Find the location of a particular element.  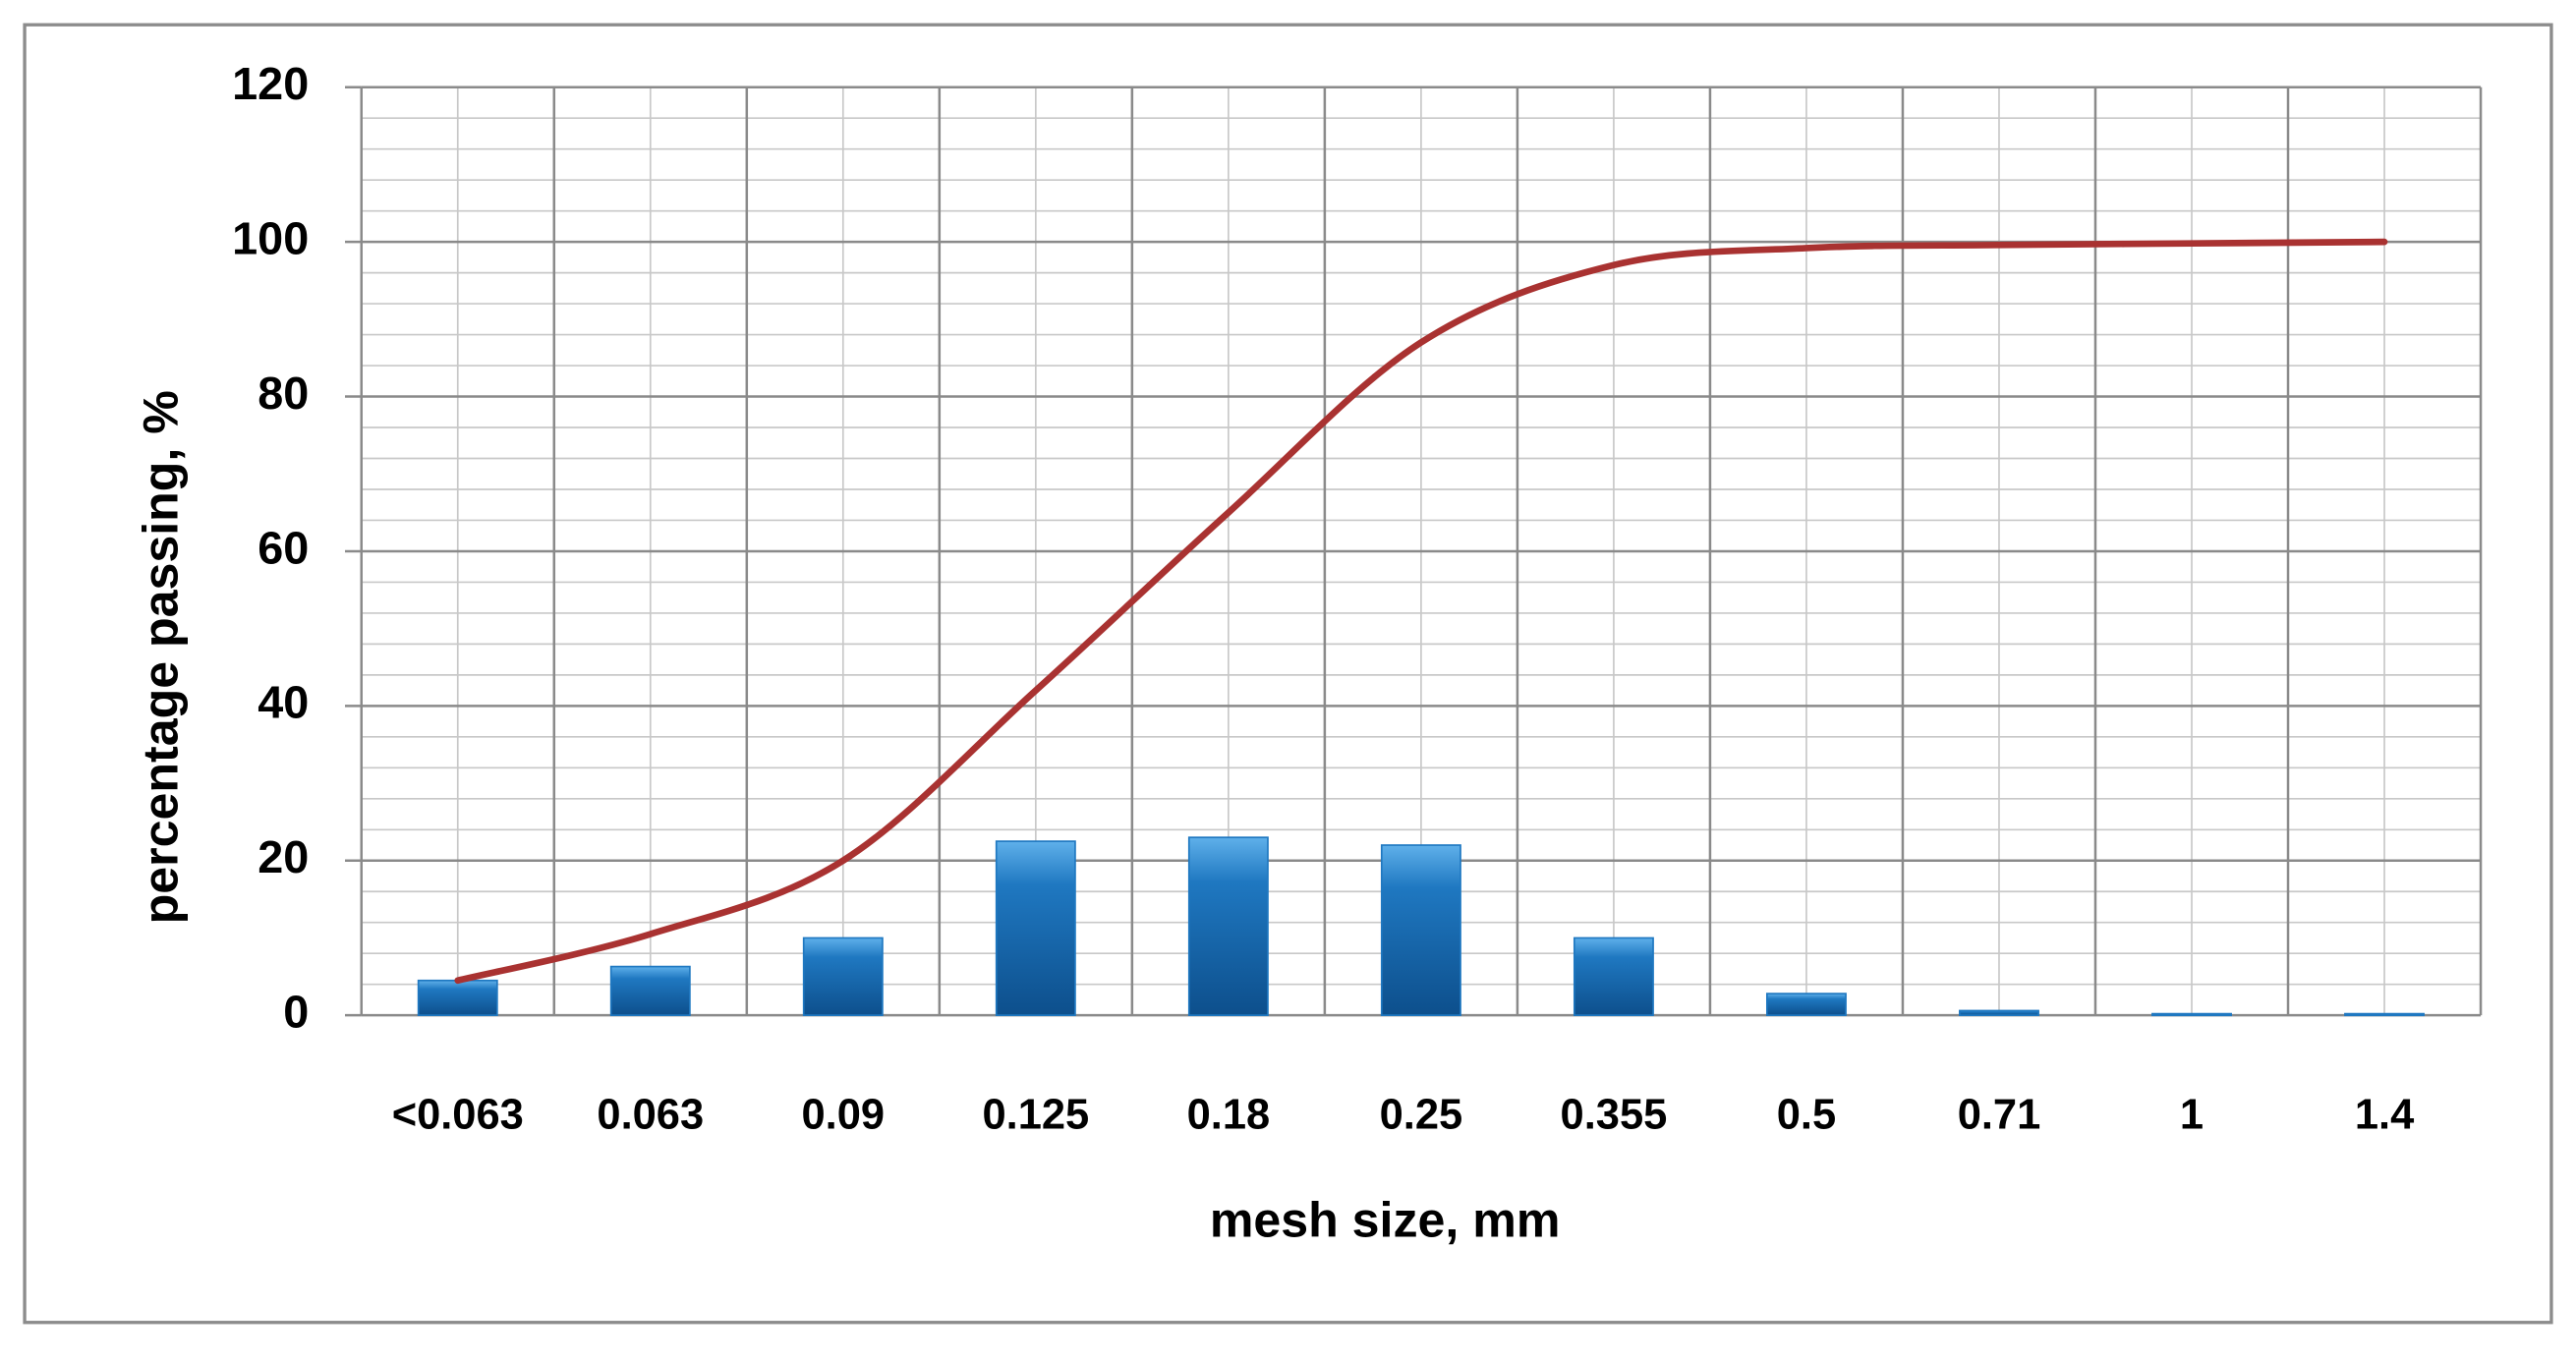

y-axis-label: percentage passing, % is located at coordinates (161, 657).